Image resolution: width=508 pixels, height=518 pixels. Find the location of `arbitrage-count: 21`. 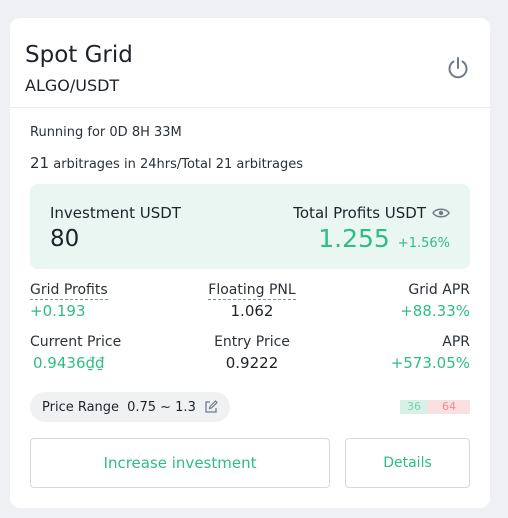

arbitrage-count: 21 is located at coordinates (40, 163).